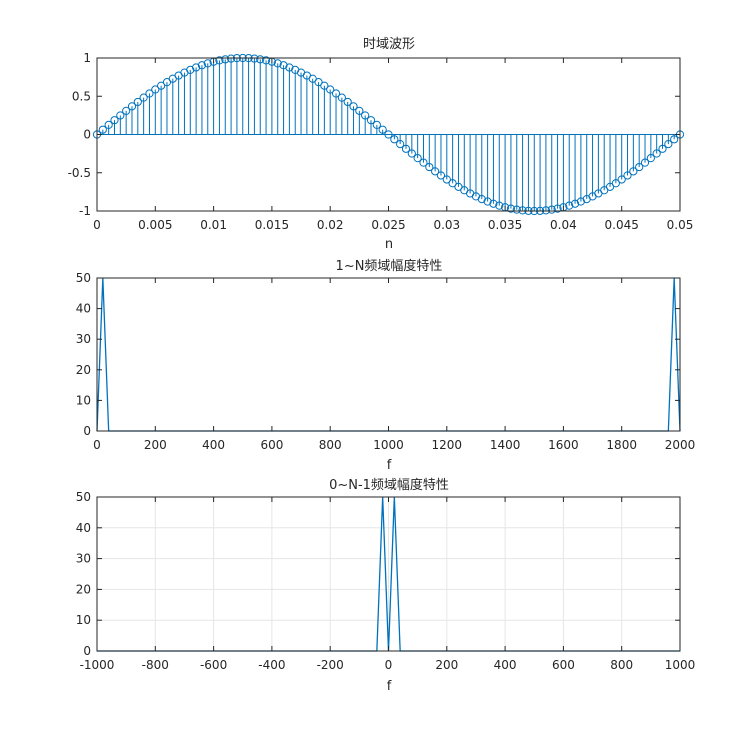 The height and width of the screenshot is (735, 750). Describe the element at coordinates (680, 225) in the screenshot. I see `x-tick-label: 0.05` at that location.